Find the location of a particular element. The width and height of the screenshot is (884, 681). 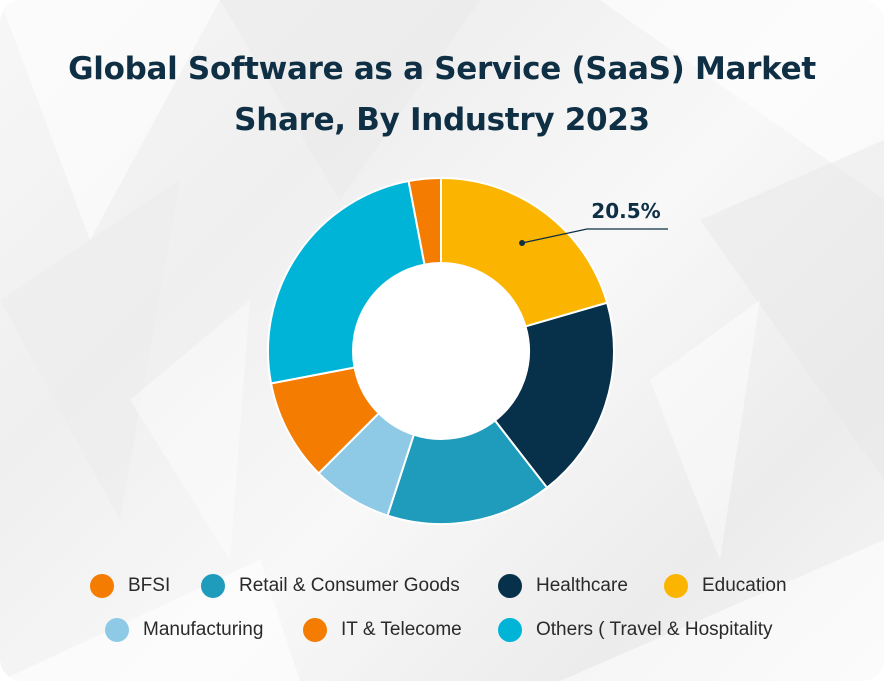

donut-hole is located at coordinates (441, 351).